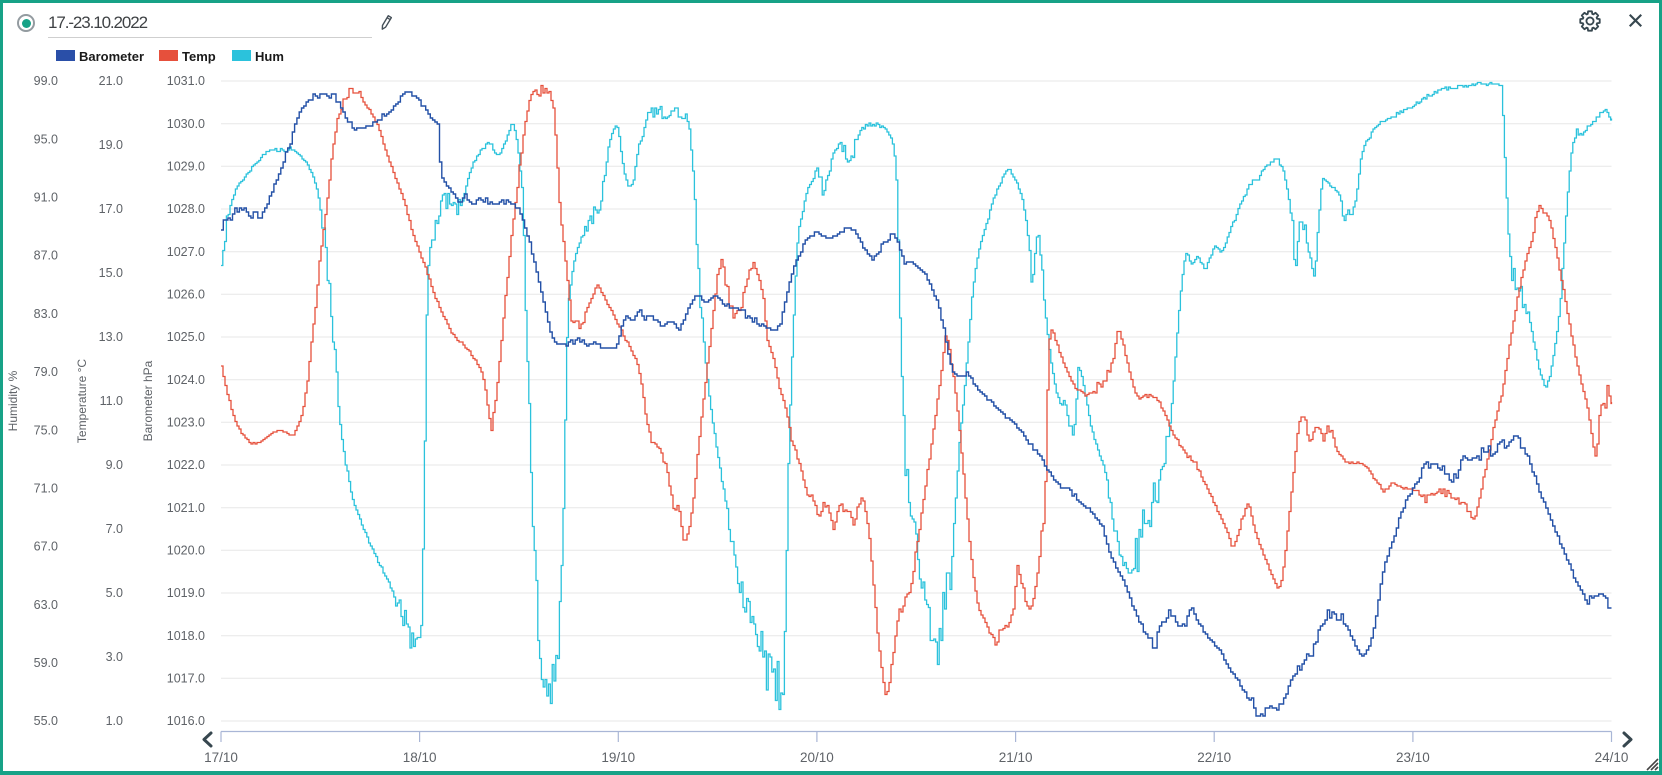  Describe the element at coordinates (114, 593) in the screenshot. I see `svg-text: 5.0` at that location.